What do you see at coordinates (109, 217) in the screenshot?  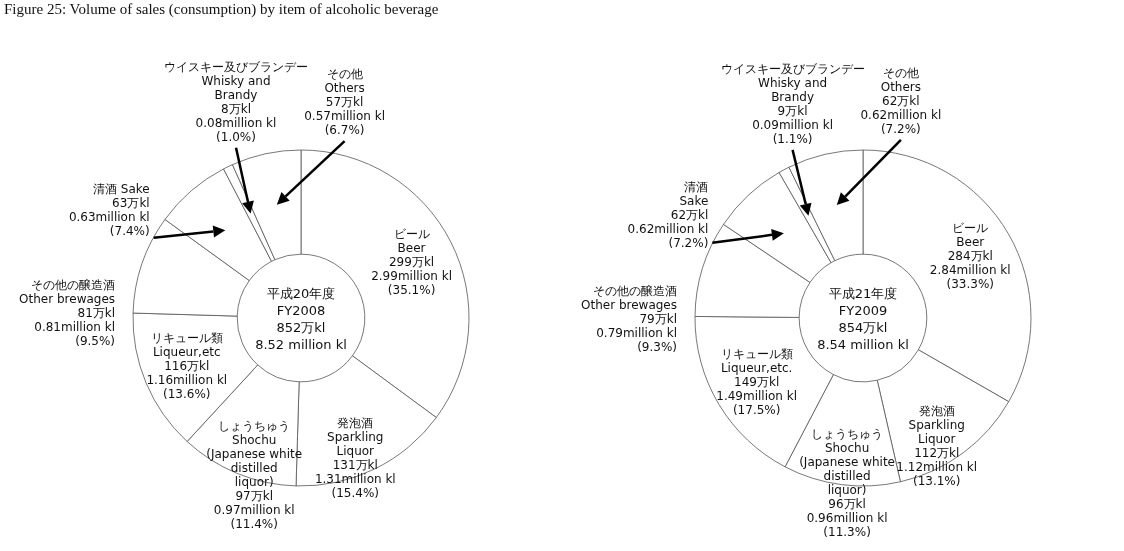 I see `data-label: 63万kl 0.63million kl (7.4%)` at bounding box center [109, 217].